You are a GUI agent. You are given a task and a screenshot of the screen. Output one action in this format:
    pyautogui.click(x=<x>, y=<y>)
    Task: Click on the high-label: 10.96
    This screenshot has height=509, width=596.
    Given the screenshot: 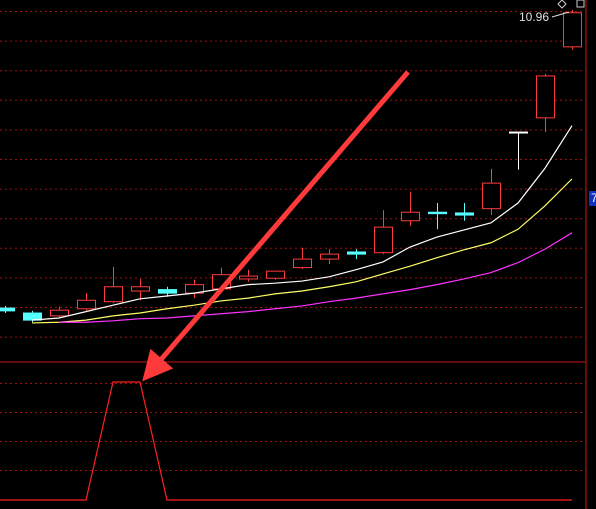 What is the action you would take?
    pyautogui.click(x=534, y=17)
    